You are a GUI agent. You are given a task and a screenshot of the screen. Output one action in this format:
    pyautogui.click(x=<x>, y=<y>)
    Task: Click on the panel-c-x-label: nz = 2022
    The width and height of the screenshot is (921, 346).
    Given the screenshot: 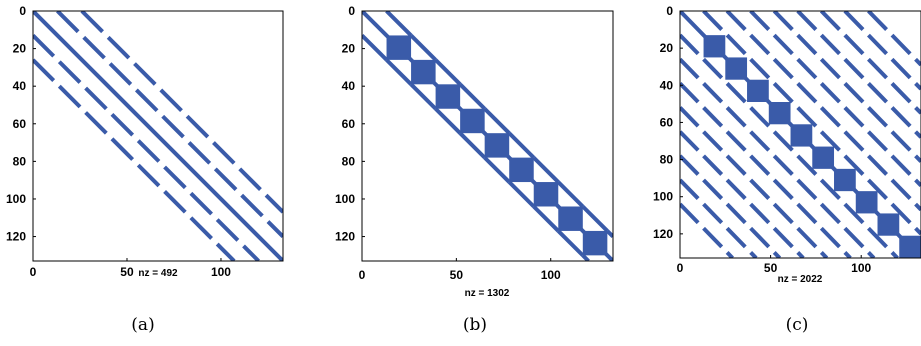 What is the action you would take?
    pyautogui.click(x=800, y=279)
    